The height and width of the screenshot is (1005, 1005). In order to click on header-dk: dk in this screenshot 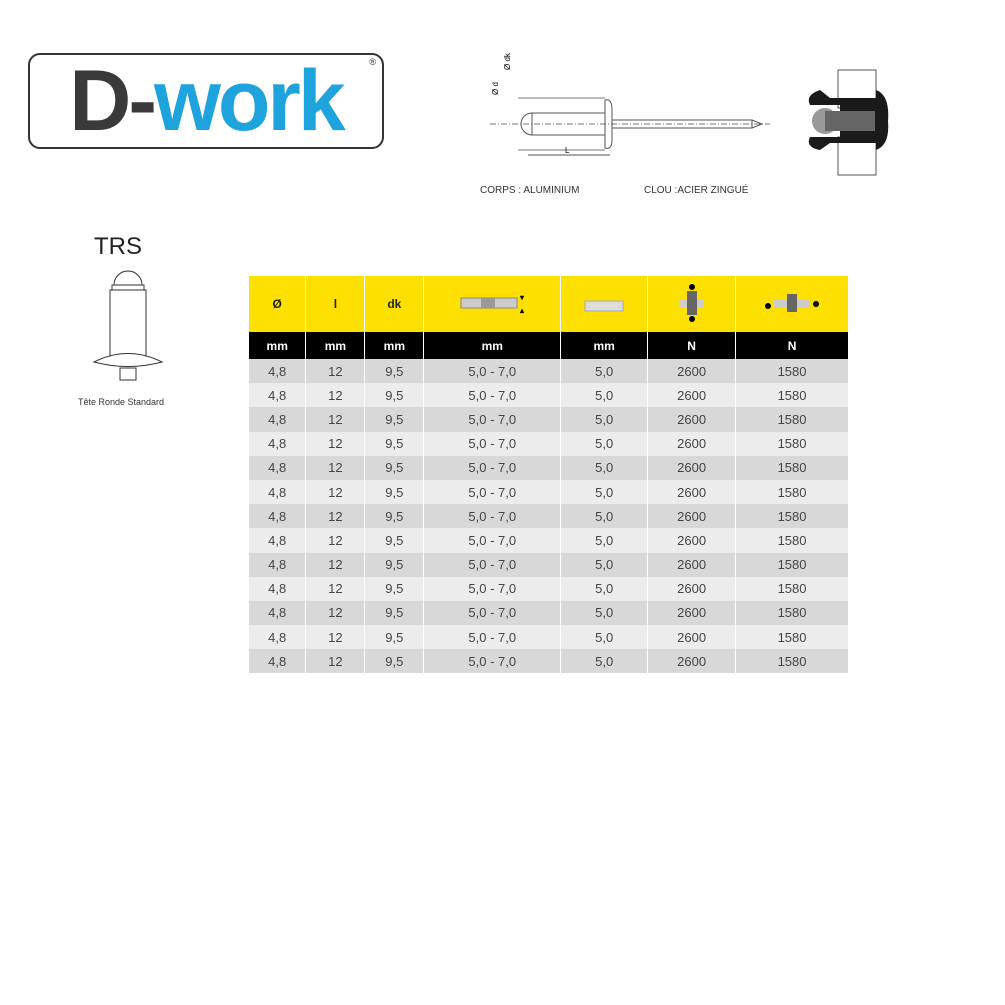, I will do `click(394, 304)`.